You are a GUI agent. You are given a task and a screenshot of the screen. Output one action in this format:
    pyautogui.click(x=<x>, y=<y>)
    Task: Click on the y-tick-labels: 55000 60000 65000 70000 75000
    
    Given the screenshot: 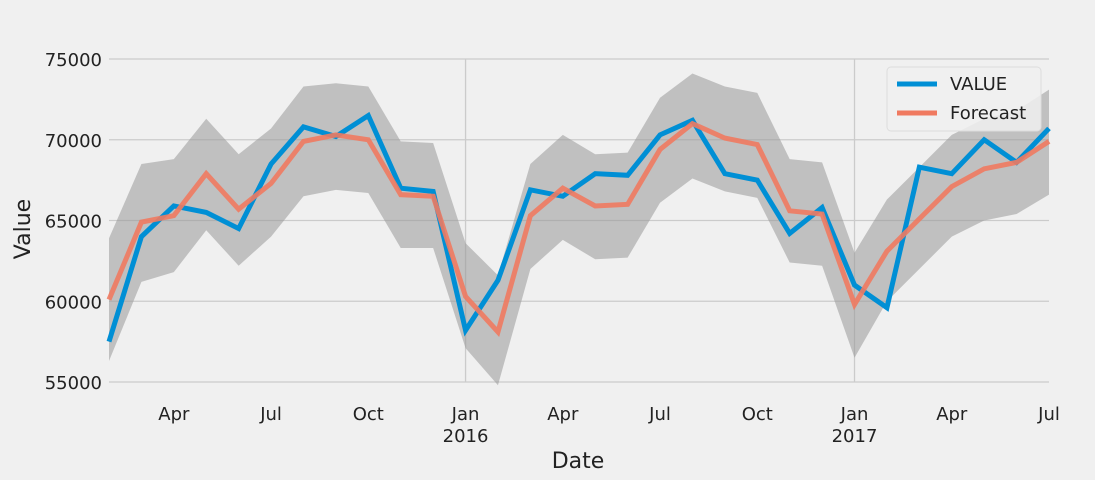 What is the action you would take?
    pyautogui.click(x=73, y=222)
    